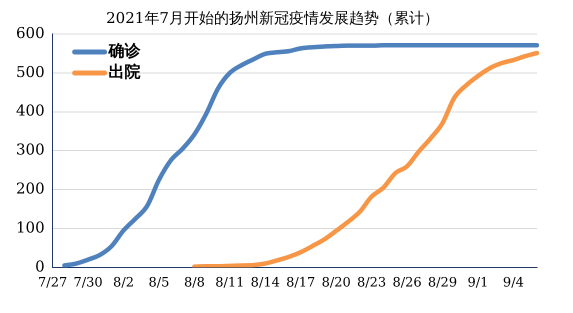 This screenshot has width=573, height=313. What do you see at coordinates (513, 283) in the screenshot?
I see `x-tick-label: 9/4` at bounding box center [513, 283].